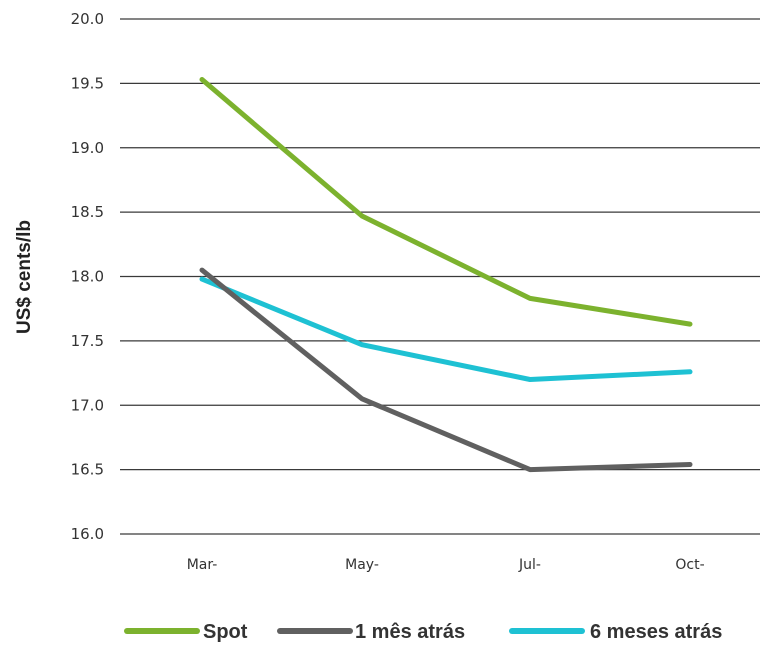 Image resolution: width=774 pixels, height=649 pixels. What do you see at coordinates (87, 83) in the screenshot?
I see `y-tick-label: 19.5` at bounding box center [87, 83].